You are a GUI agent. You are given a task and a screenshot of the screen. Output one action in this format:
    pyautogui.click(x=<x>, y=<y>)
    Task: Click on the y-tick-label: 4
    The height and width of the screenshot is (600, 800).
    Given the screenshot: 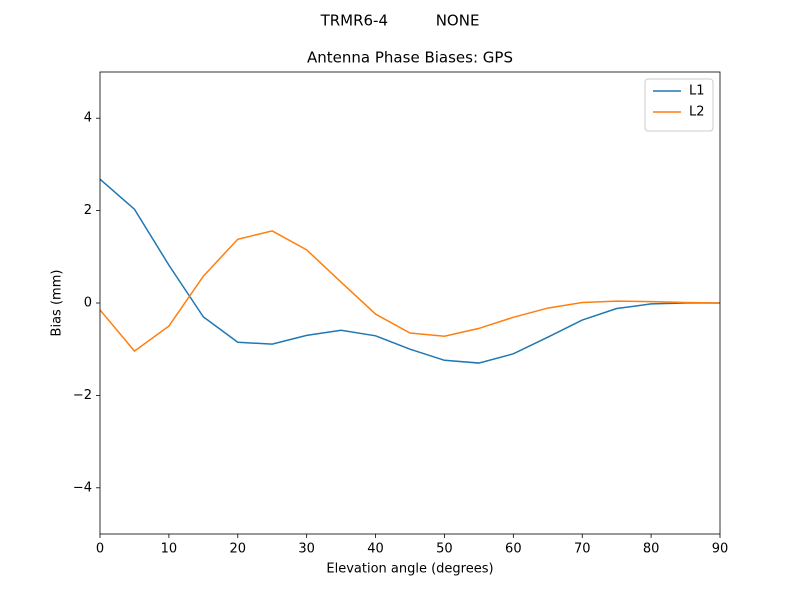 What is the action you would take?
    pyautogui.click(x=88, y=118)
    